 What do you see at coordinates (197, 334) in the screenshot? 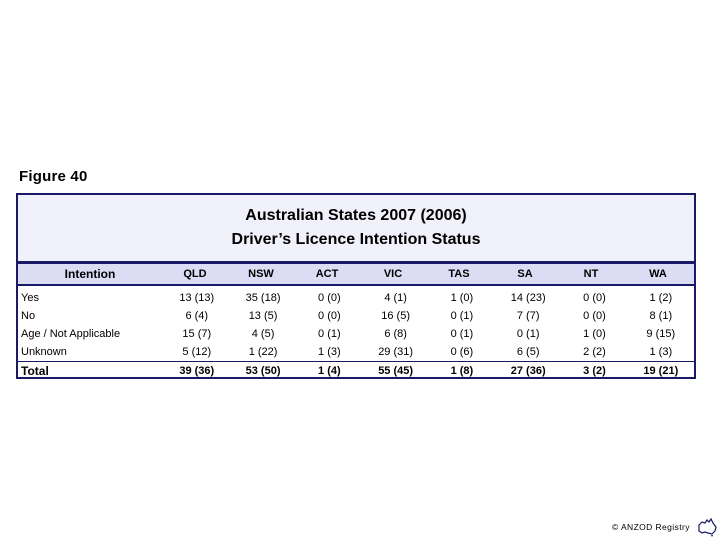
I see `cell: 15 (7)` at bounding box center [197, 334].